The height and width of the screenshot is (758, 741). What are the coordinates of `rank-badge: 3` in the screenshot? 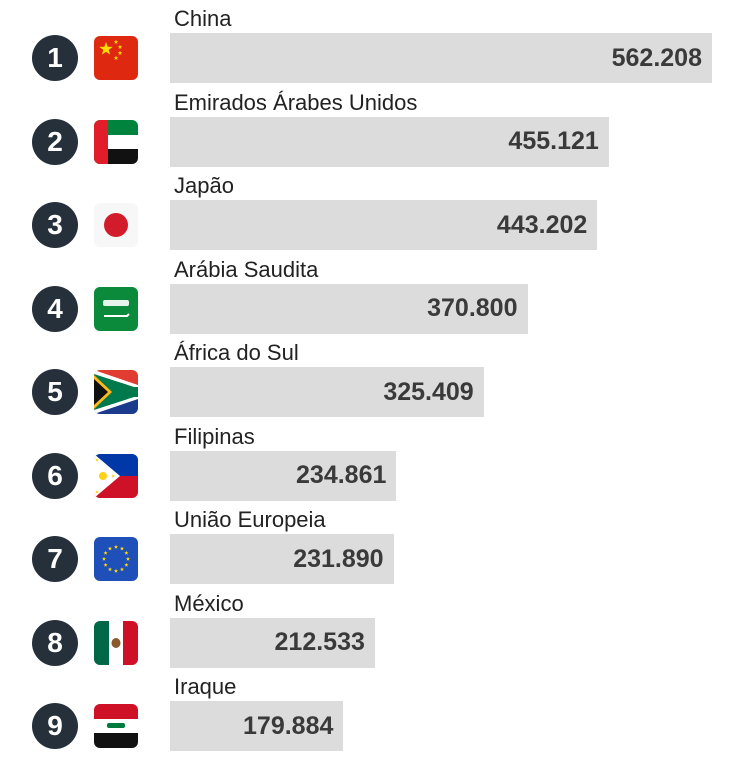 It's located at (55, 225).